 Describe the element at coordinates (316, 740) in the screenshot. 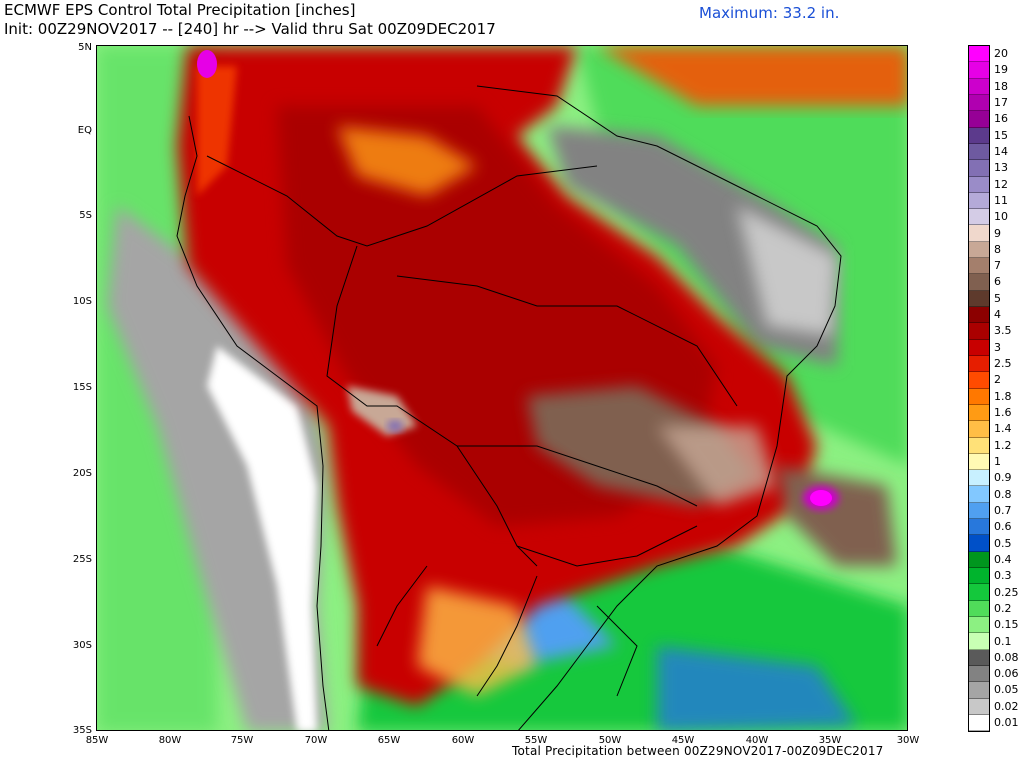

I see `lon-label: 70W` at that location.